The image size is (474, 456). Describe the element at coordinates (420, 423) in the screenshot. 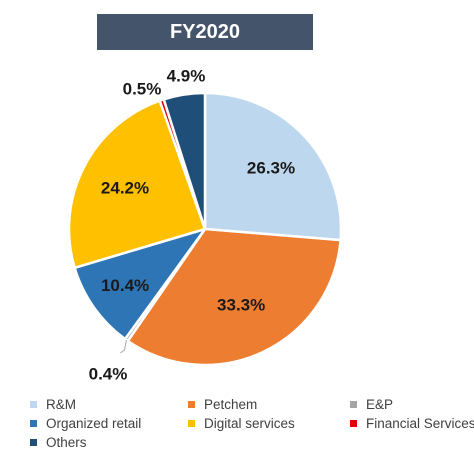

I see `legend-label: Financial Services` at that location.